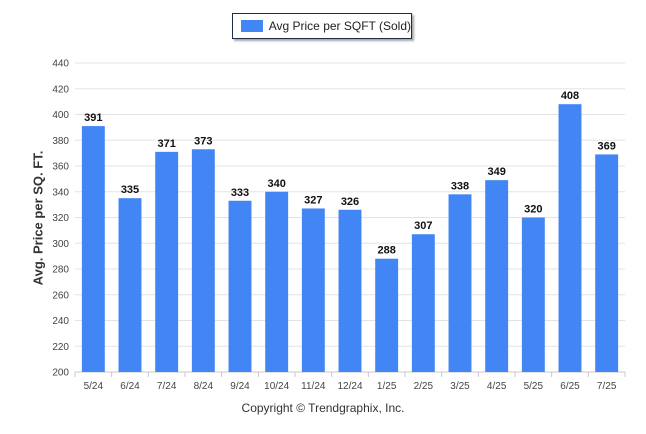 This screenshot has height=434, width=646. What do you see at coordinates (606, 146) in the screenshot?
I see `data-label: 369` at bounding box center [606, 146].